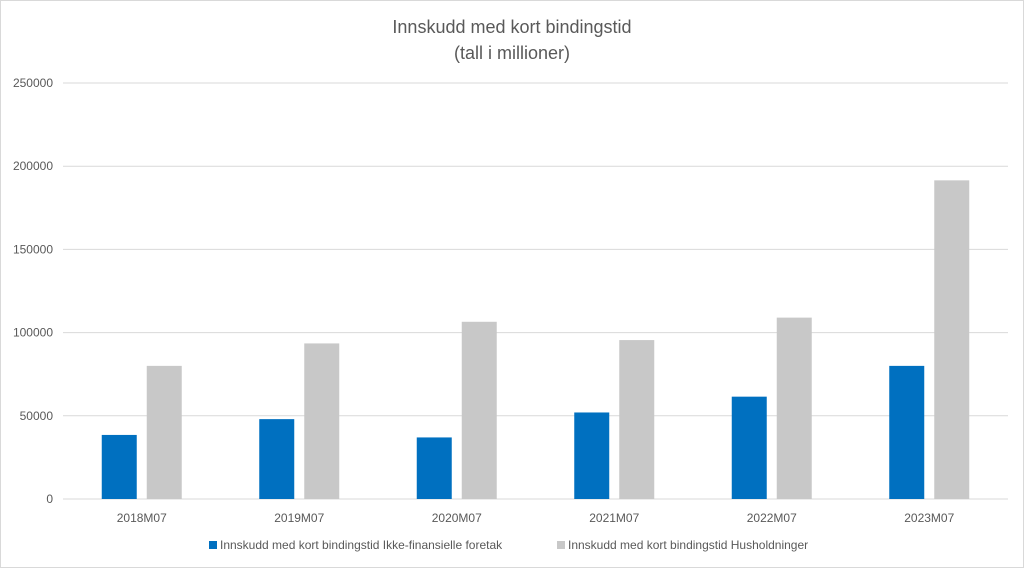  I want to click on y-tick-label: 50000, so click(37, 416).